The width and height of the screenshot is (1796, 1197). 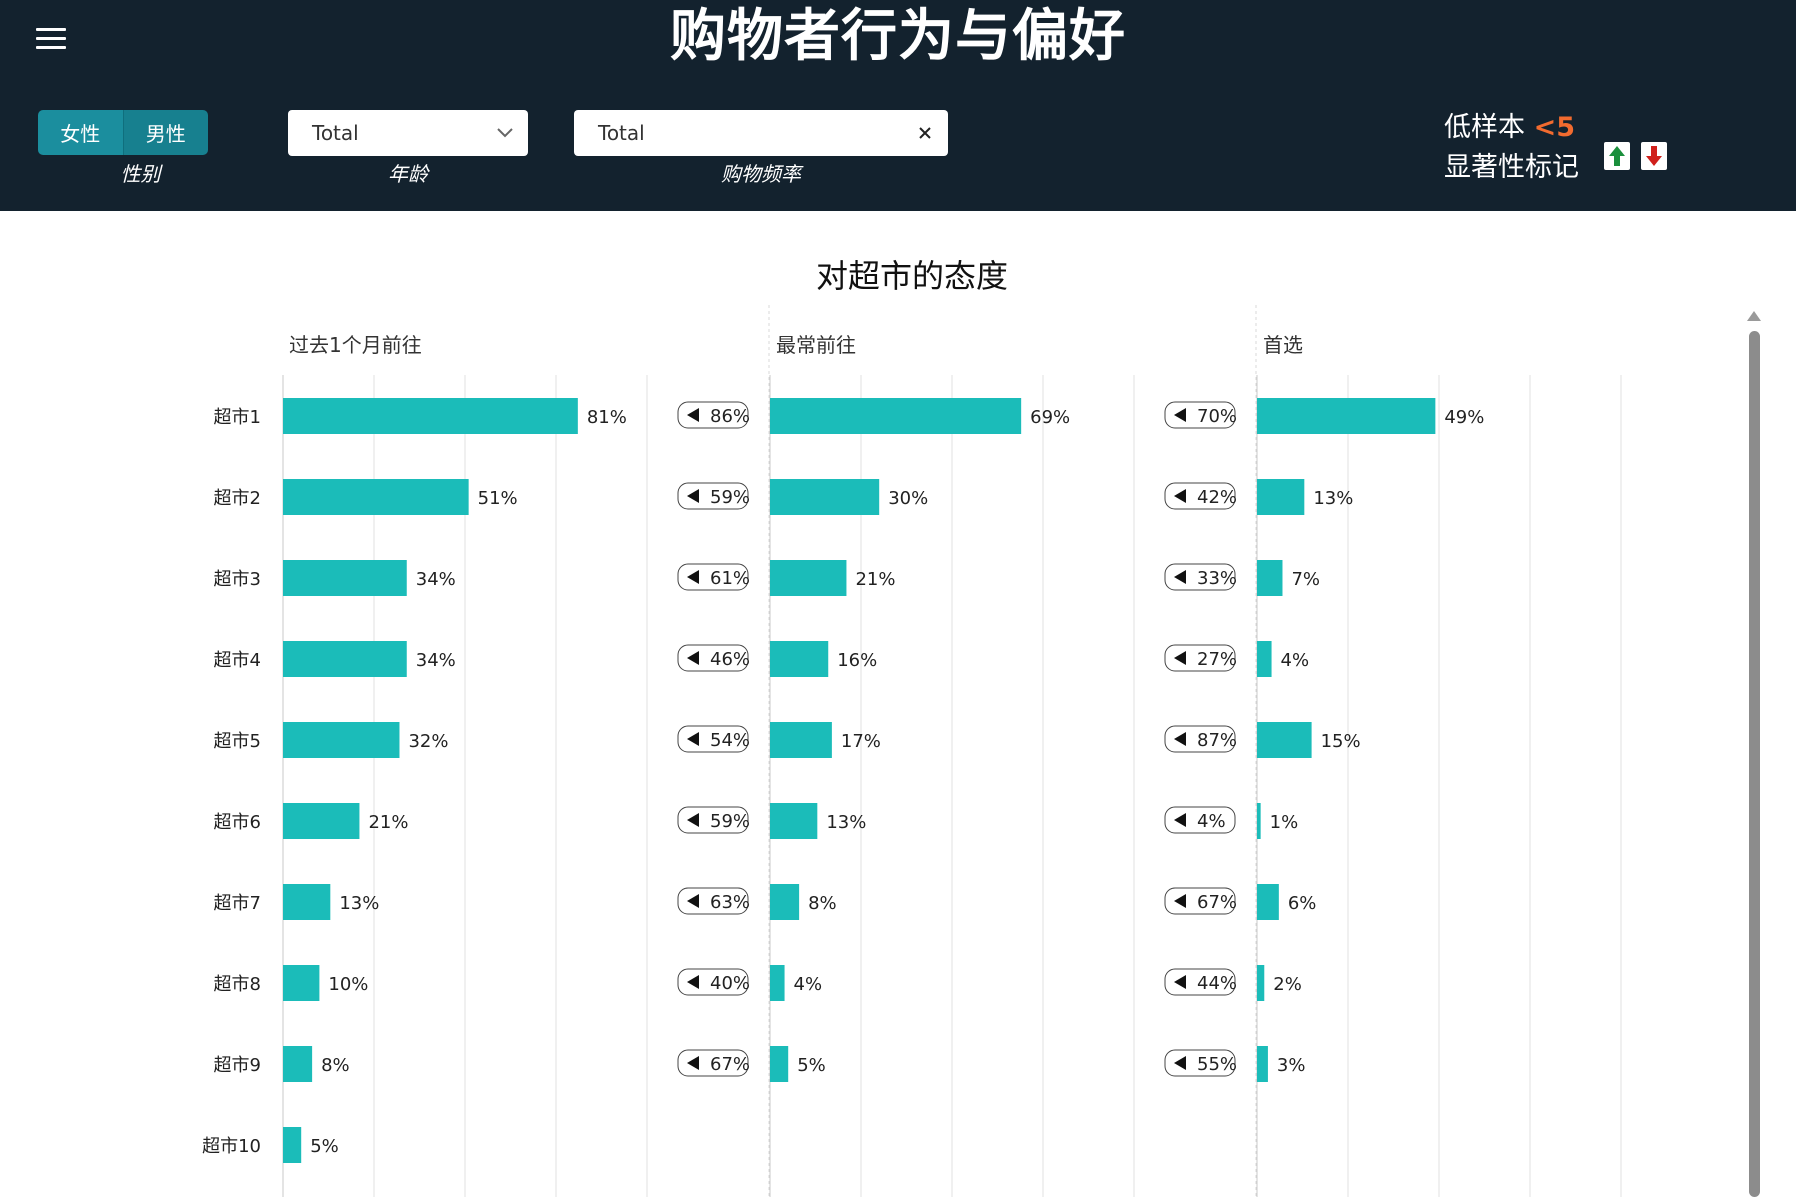 I want to click on panel-title: 最常前往, so click(x=816, y=345).